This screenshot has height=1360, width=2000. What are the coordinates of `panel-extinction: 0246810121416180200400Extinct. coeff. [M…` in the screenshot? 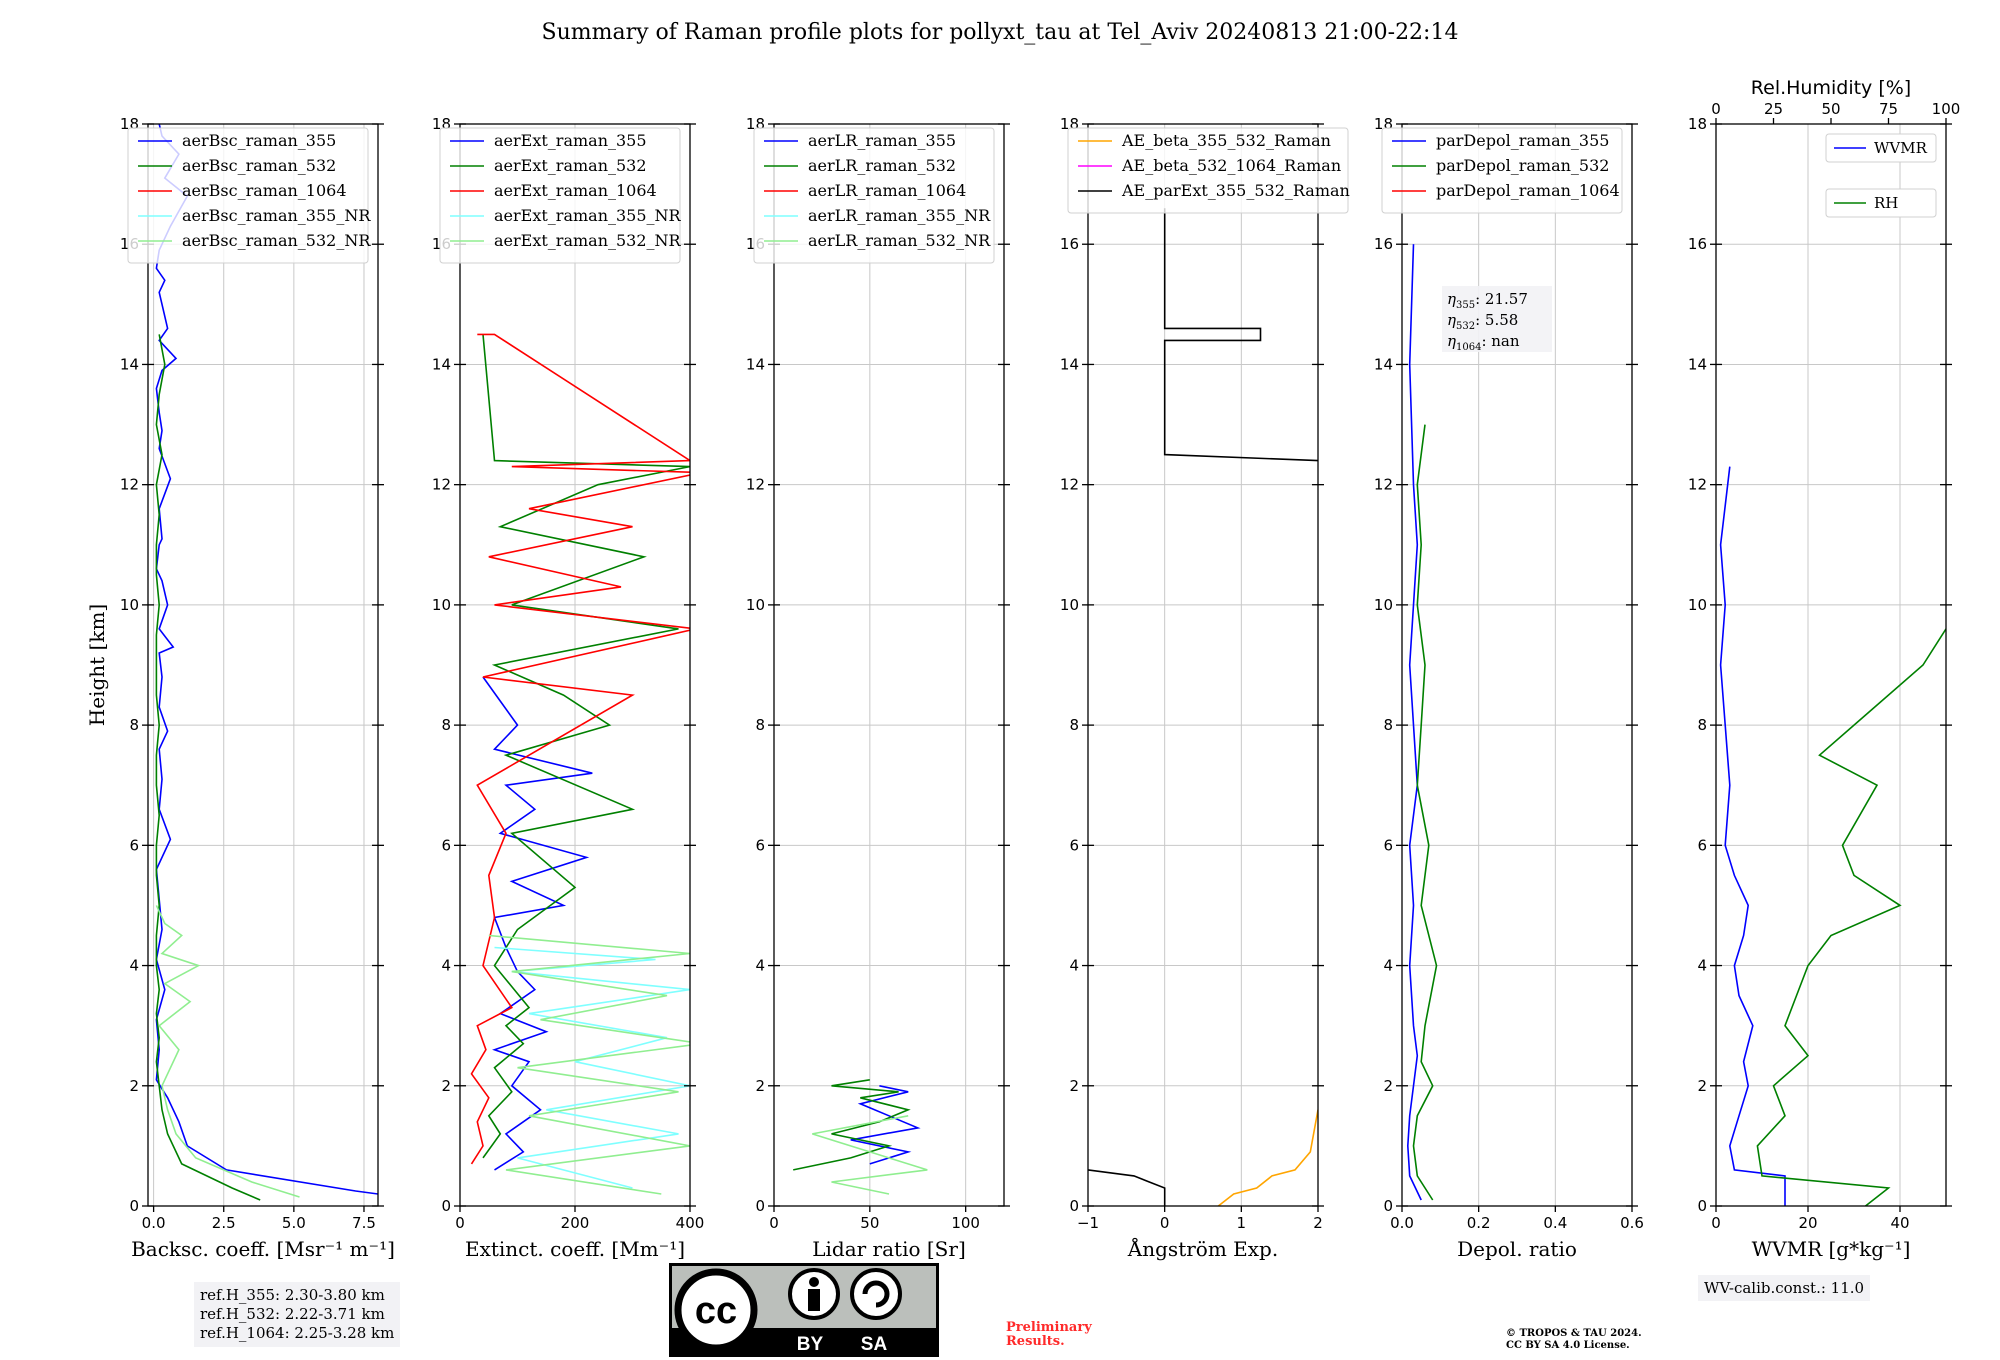 It's located at (568, 688).